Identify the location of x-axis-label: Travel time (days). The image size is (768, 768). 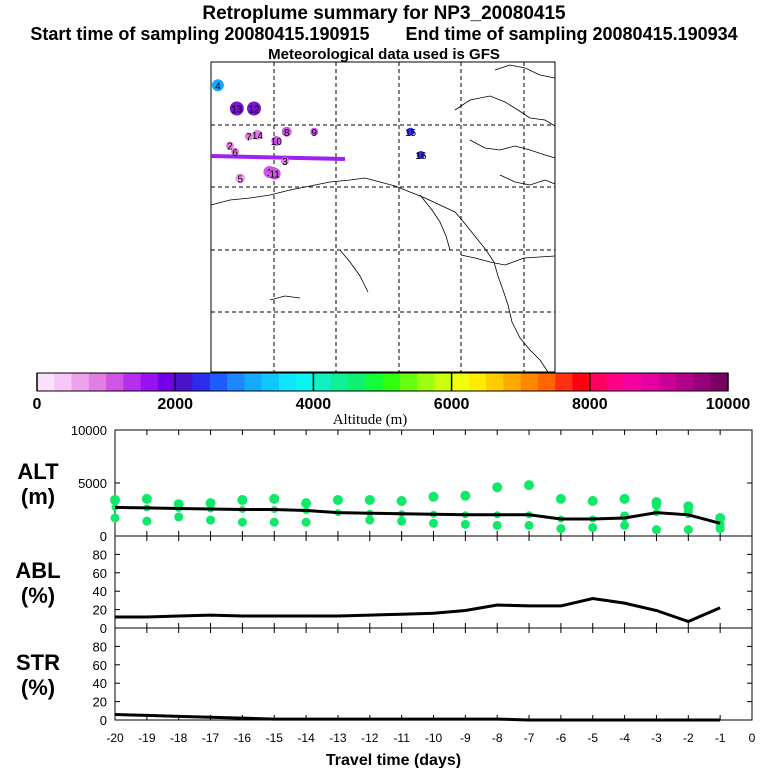
(393, 760).